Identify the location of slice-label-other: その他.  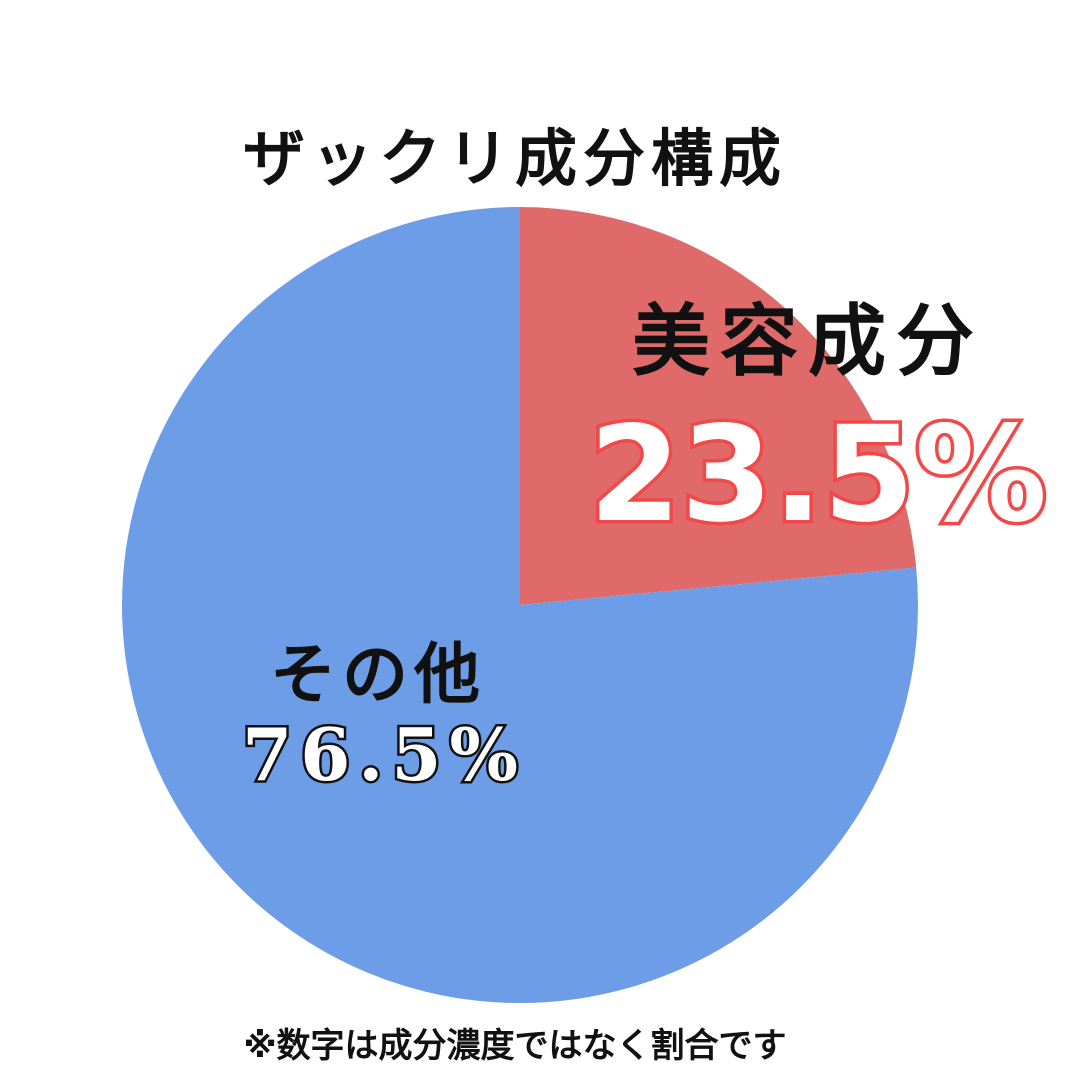
(378, 674).